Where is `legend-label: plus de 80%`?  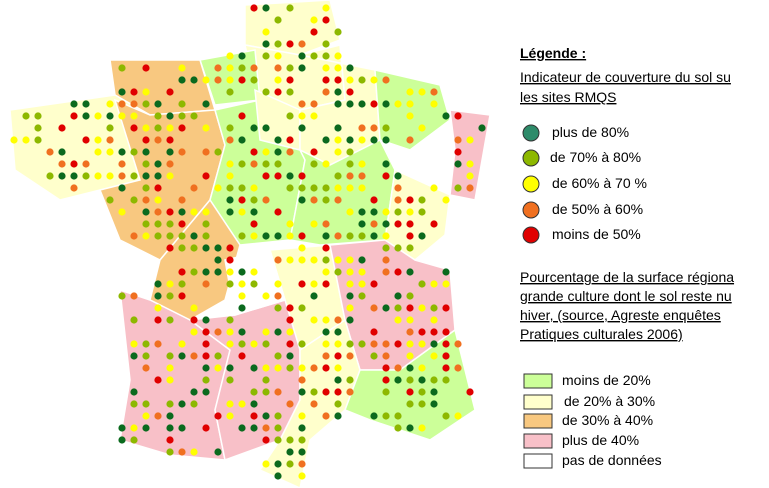 legend-label: plus de 80% is located at coordinates (590, 132).